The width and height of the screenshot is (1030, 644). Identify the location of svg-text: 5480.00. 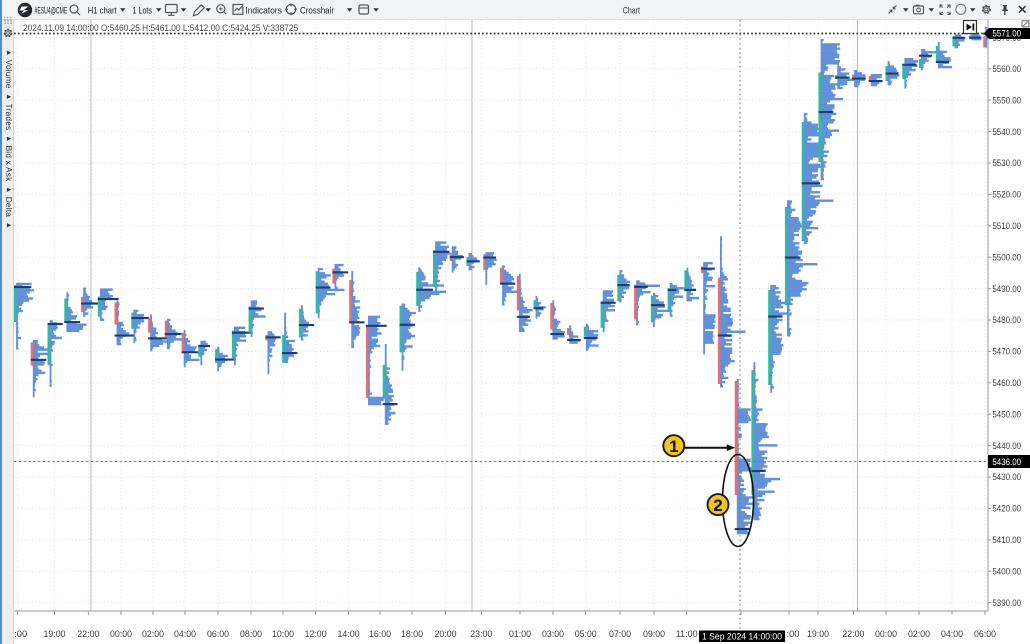
(1006, 320).